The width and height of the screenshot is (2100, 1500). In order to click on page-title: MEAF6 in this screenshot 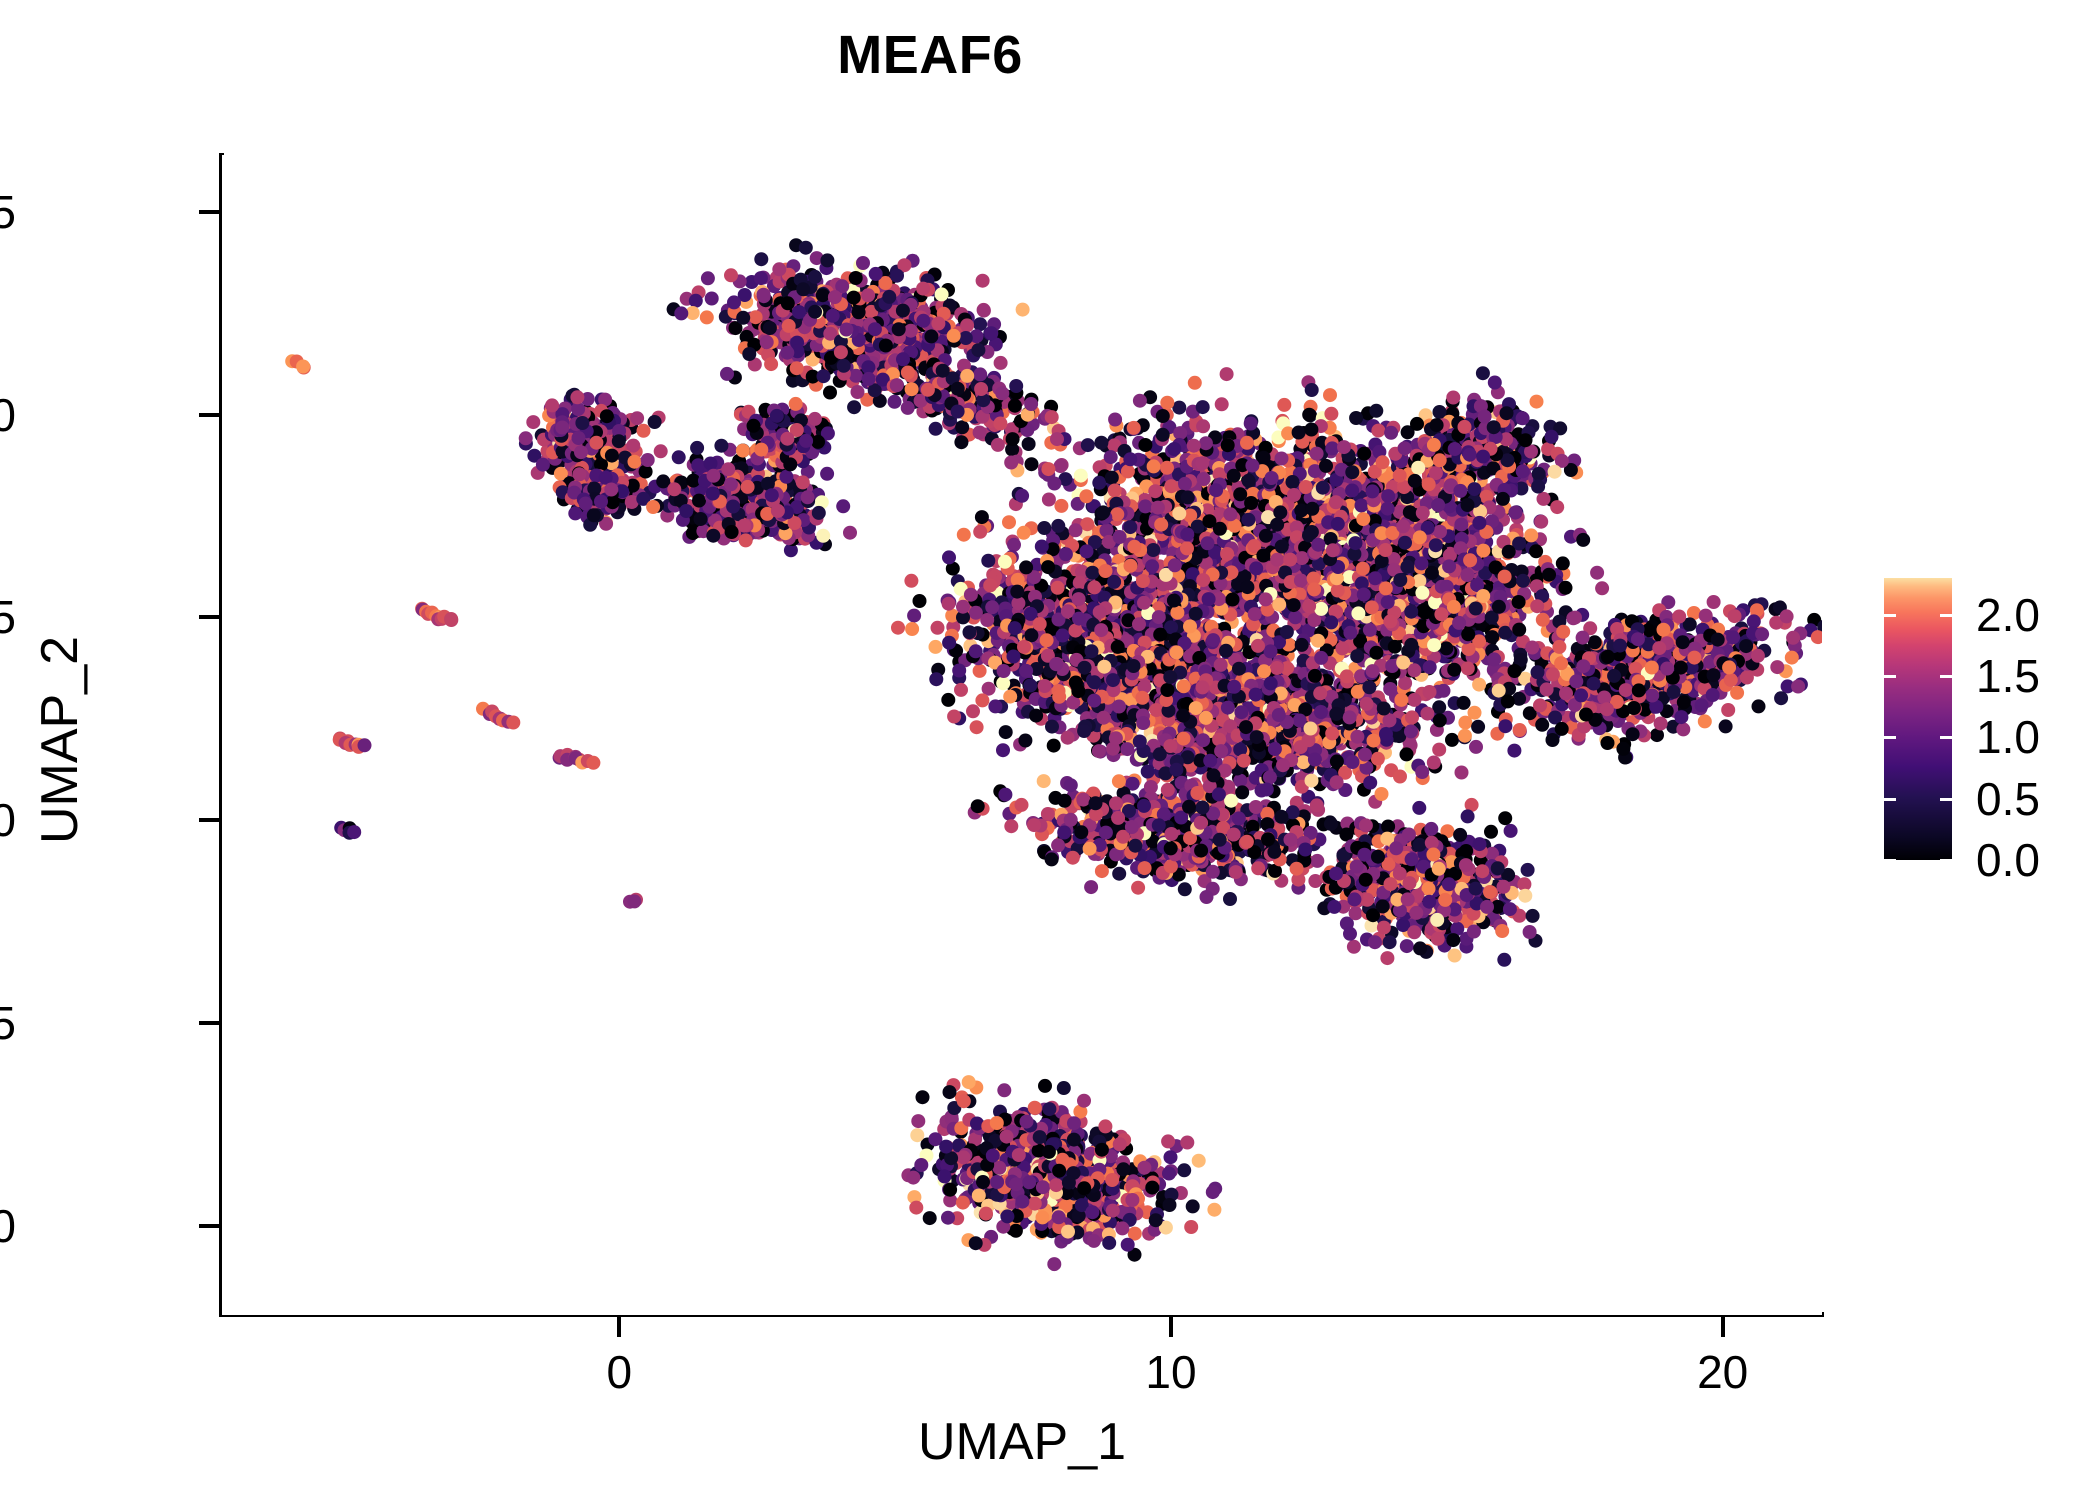, I will do `click(930, 55)`.